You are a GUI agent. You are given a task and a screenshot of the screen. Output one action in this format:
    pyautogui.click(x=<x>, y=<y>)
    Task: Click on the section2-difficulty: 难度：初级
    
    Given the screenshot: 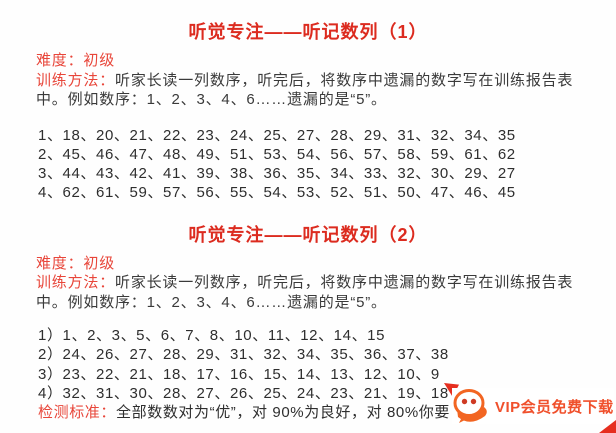 What is the action you would take?
    pyautogui.click(x=76, y=263)
    